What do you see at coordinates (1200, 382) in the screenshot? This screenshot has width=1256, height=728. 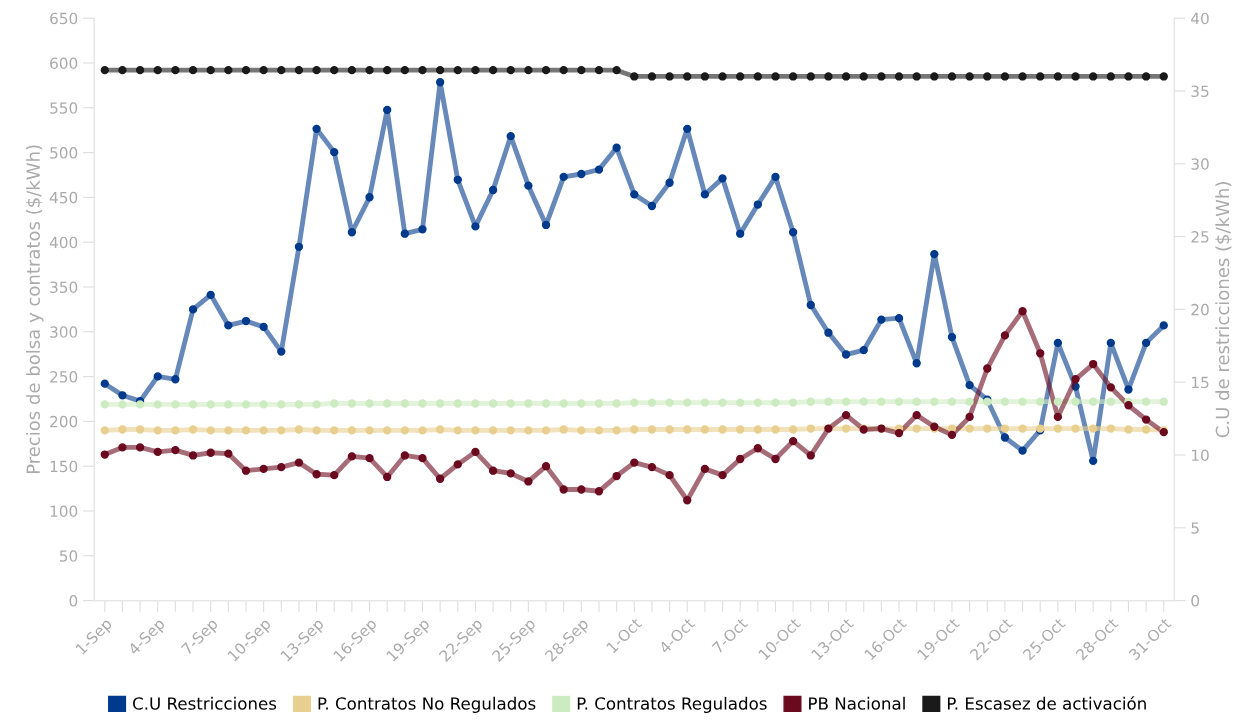 I see `y2-tick-label: 15` at bounding box center [1200, 382].